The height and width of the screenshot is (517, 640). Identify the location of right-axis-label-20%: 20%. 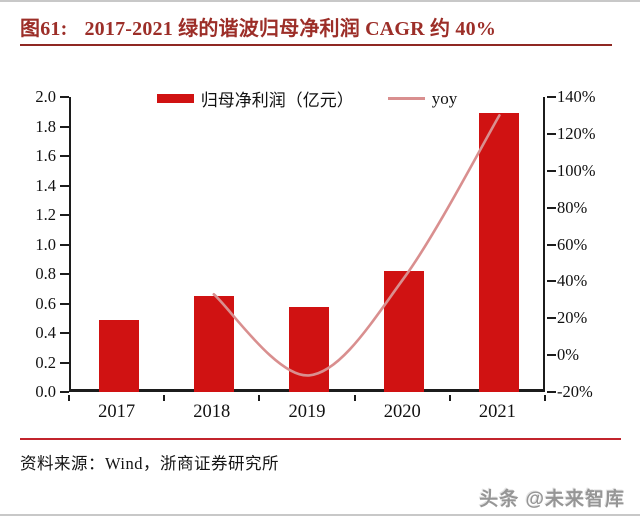
(572, 318).